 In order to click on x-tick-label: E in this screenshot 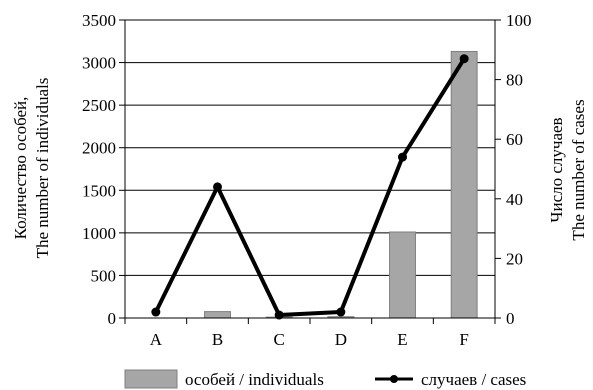, I will do `click(402, 339)`.